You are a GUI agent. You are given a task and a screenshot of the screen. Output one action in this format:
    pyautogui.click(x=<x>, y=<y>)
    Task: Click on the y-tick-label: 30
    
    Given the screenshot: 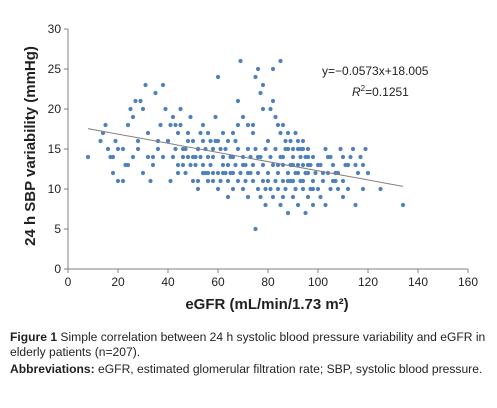 What is the action you would take?
    pyautogui.click(x=55, y=29)
    